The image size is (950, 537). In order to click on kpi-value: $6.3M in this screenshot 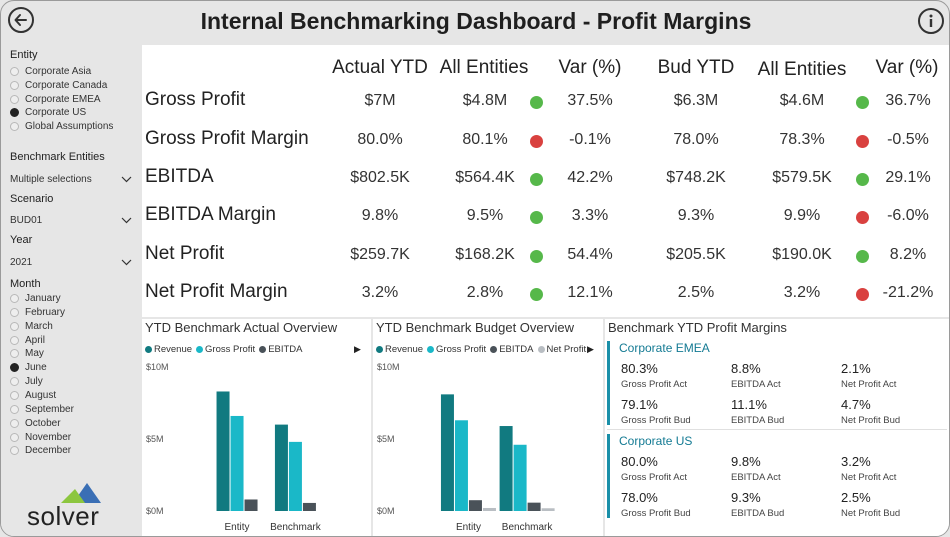, I will do `click(696, 100)`.